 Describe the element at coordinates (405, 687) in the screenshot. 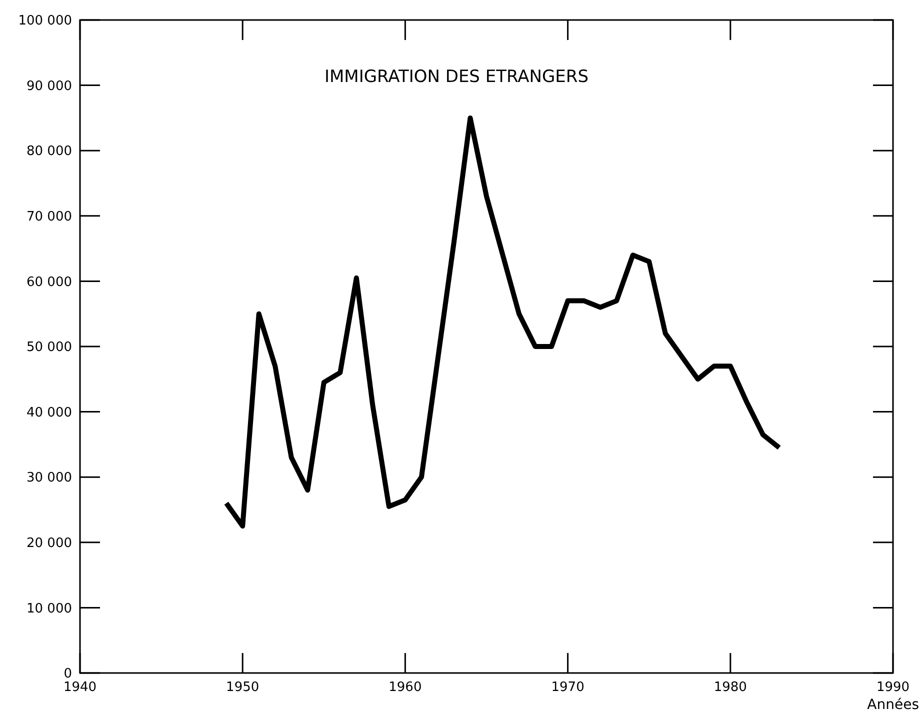

I see `x-tick-label: 1960` at that location.